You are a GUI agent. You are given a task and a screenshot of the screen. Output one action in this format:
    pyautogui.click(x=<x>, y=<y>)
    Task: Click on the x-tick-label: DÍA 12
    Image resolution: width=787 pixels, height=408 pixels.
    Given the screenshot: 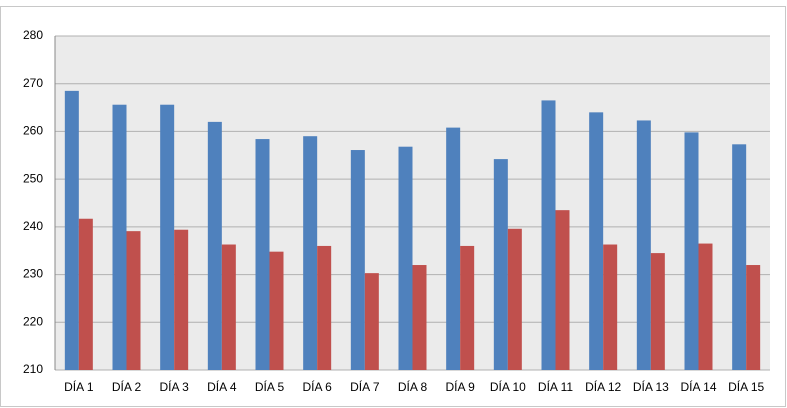 What is the action you would take?
    pyautogui.click(x=603, y=386)
    